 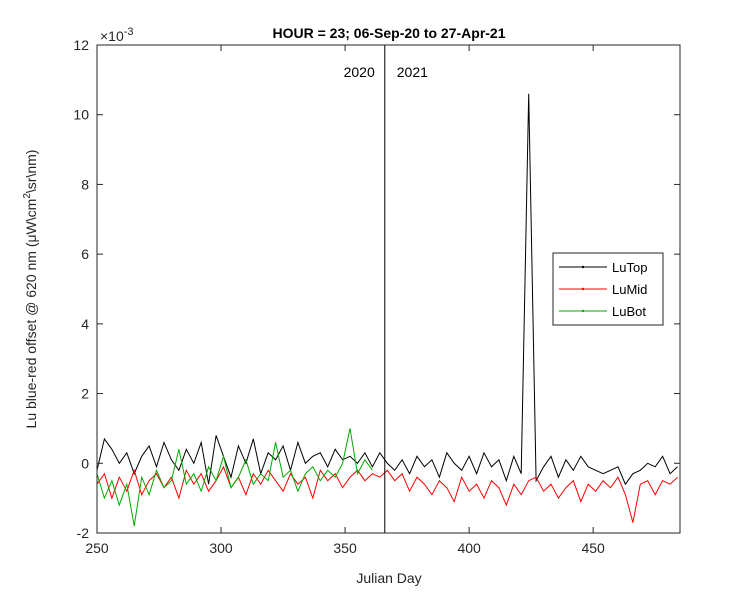 I want to click on x-tick-label: 350, so click(x=345, y=548).